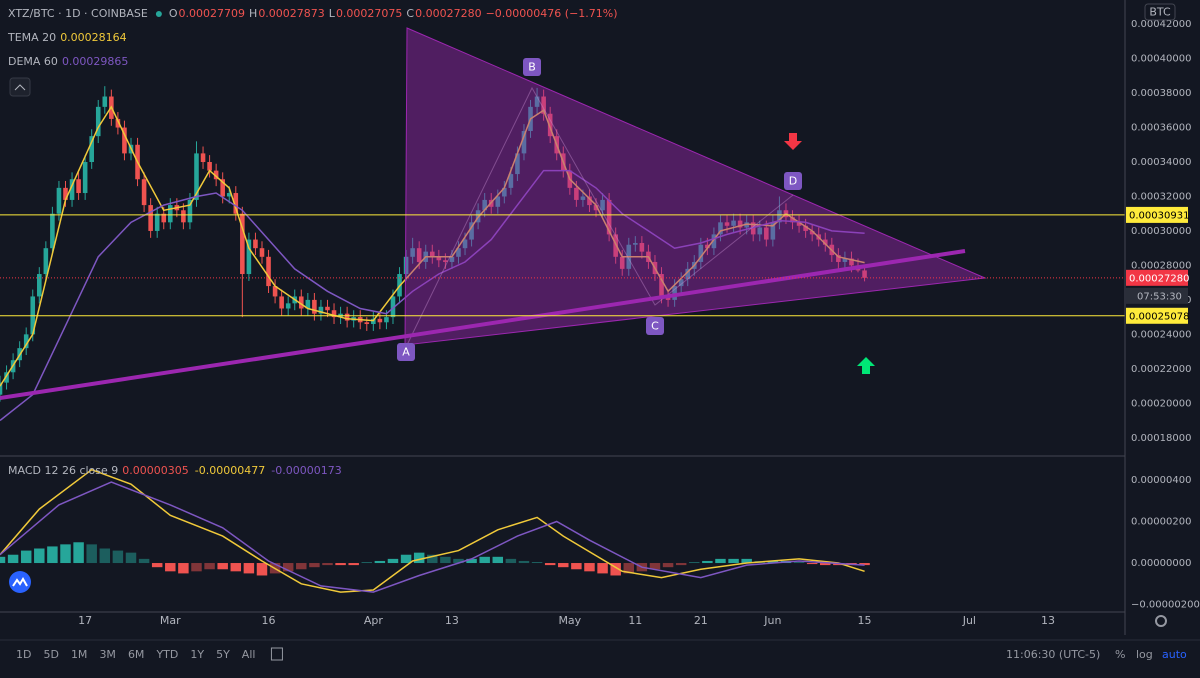  What do you see at coordinates (50, 654) in the screenshot?
I see `range-button: 5D` at bounding box center [50, 654].